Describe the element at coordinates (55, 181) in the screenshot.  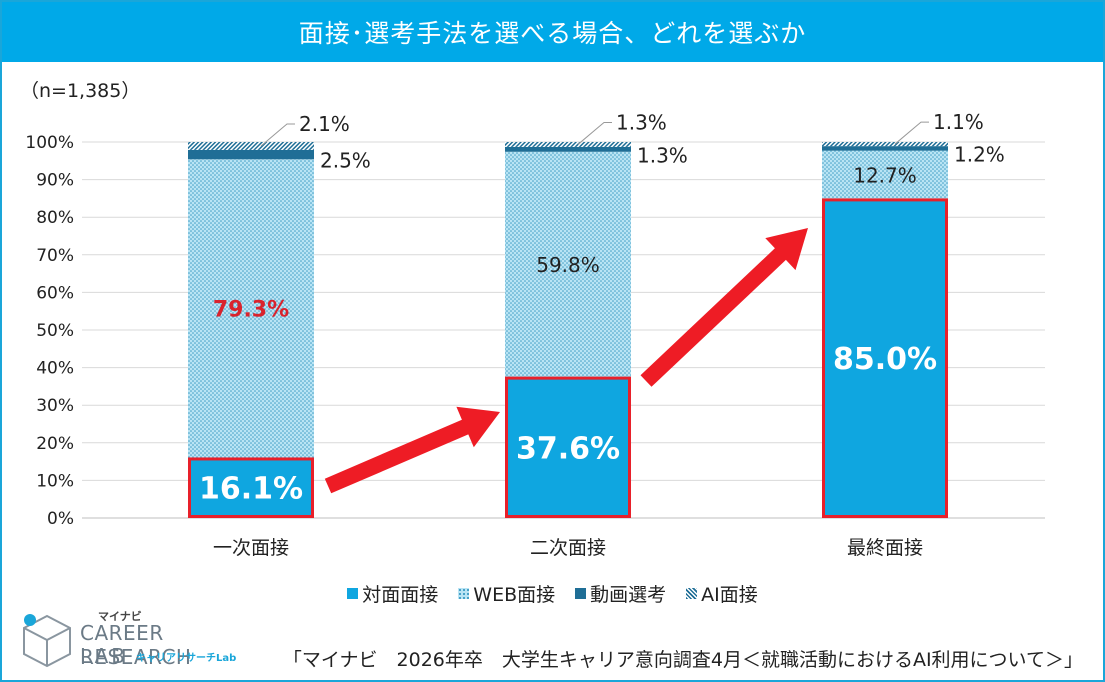
I see `y-tick-label: 90%` at that location.